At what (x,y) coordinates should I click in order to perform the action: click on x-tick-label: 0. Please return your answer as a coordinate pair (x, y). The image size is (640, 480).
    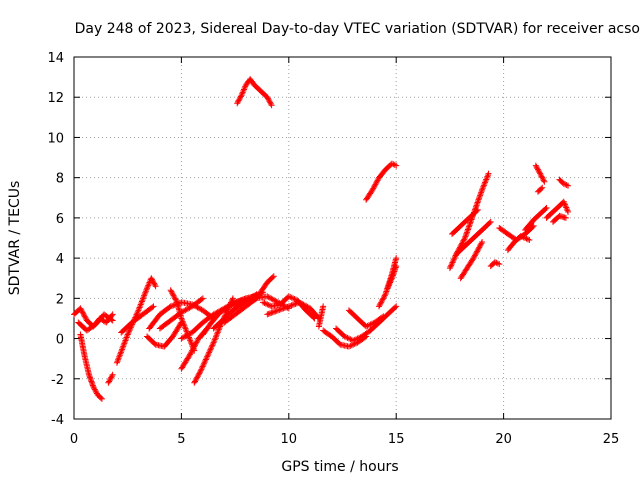
    Looking at the image, I should click on (74, 439).